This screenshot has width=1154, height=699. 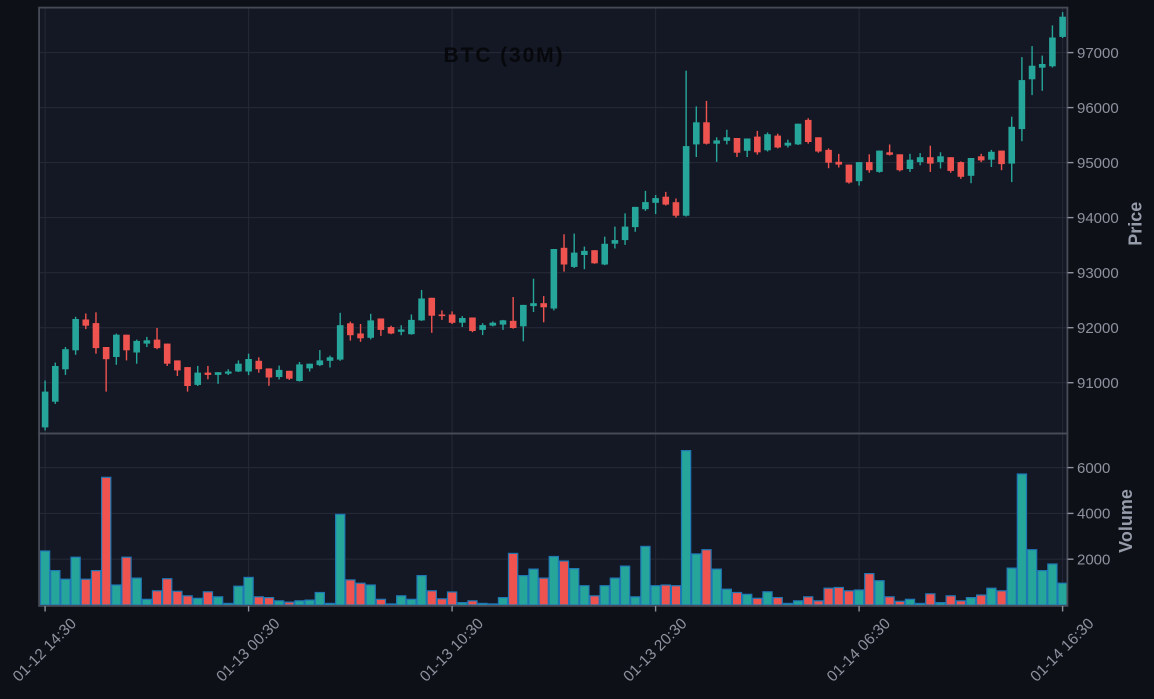 I want to click on svg-text: 6000, so click(x=1093, y=468).